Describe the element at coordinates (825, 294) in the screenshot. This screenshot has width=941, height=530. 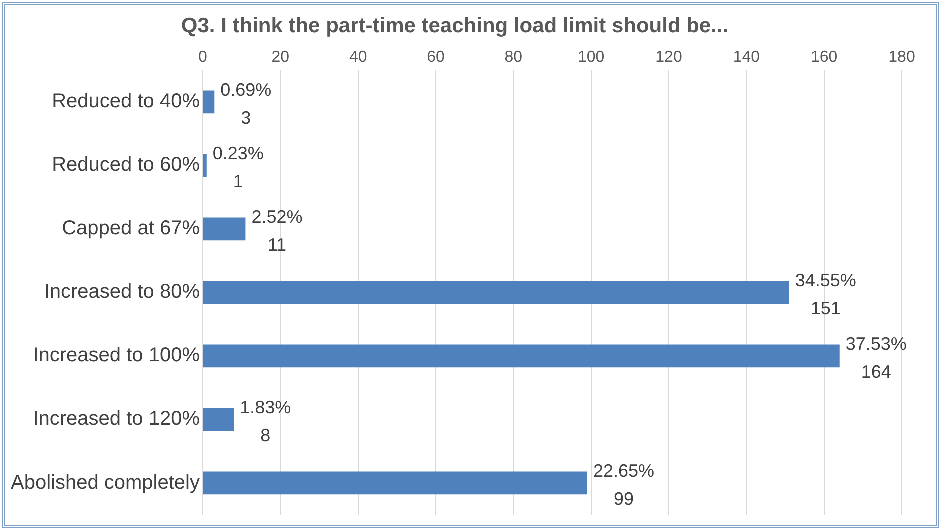
I see `data-label: 34.55% 151` at that location.